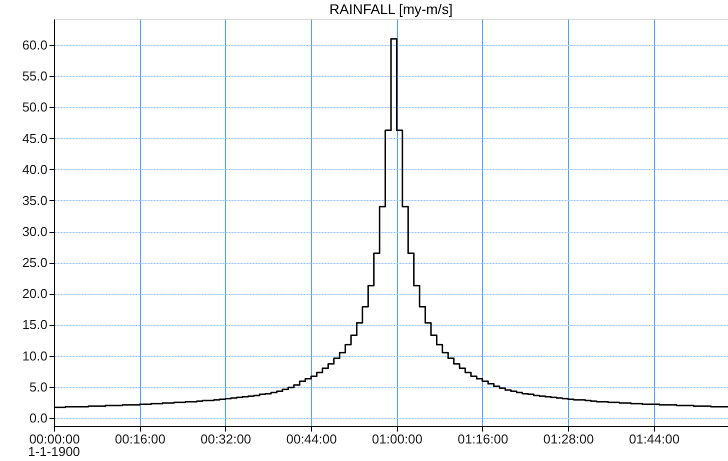 Image resolution: width=728 pixels, height=461 pixels. What do you see at coordinates (35, 107) in the screenshot?
I see `y-tick-label: 50.0` at bounding box center [35, 107].